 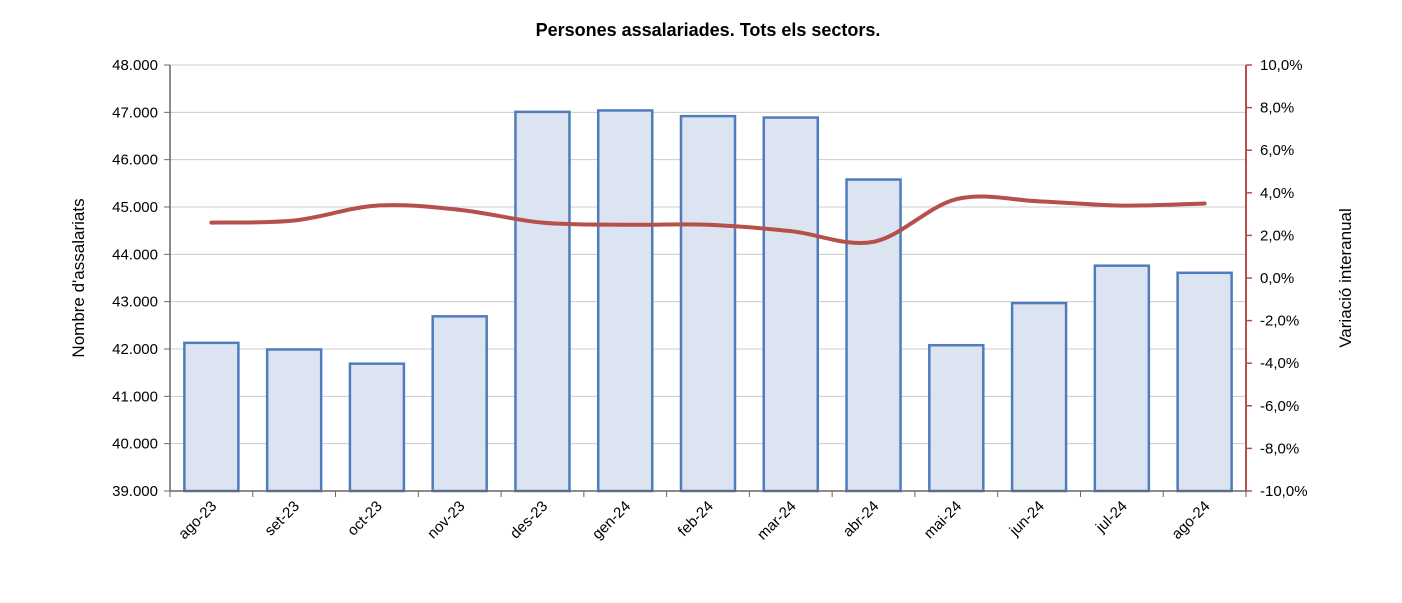 What do you see at coordinates (1111, 517) in the screenshot?
I see `x-tick-label: jul-24` at bounding box center [1111, 517].